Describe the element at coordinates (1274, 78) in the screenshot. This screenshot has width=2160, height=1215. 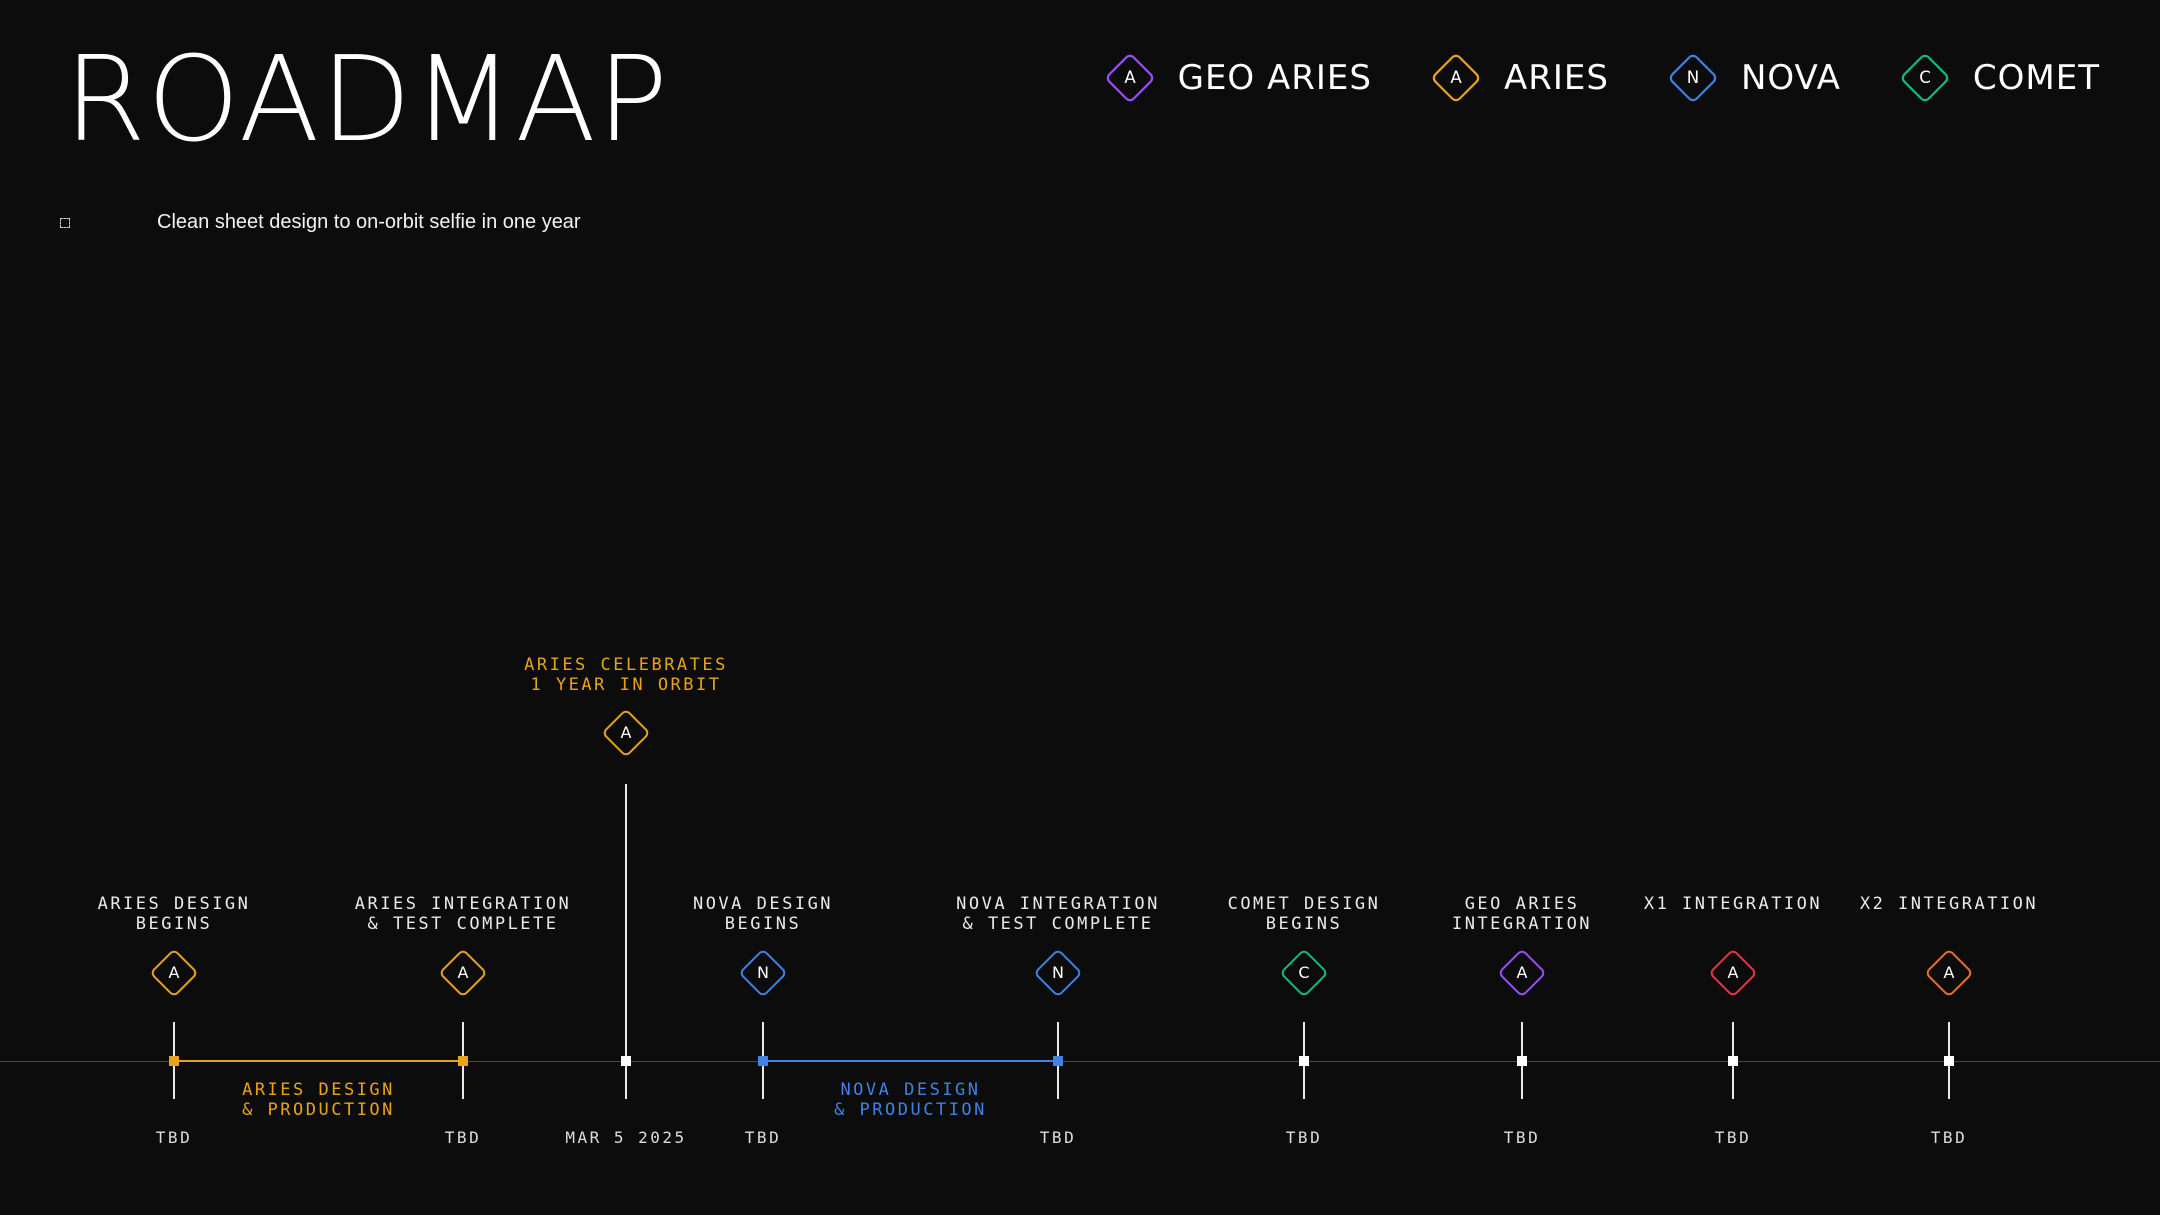
I see `legend-label: GEO ARIES` at that location.